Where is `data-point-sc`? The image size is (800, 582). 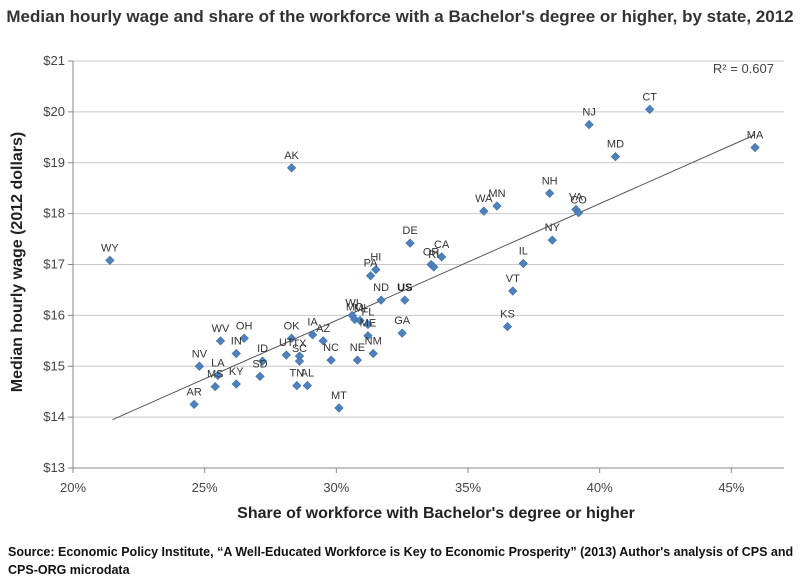 data-point-sc is located at coordinates (299, 361).